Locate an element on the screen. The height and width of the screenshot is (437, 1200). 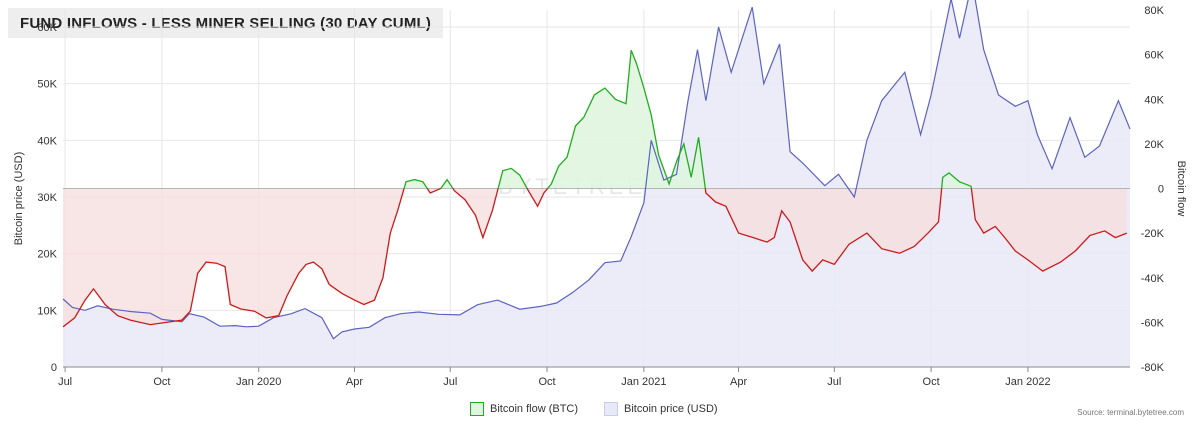
source-note: Source: terminal.bytetree.com is located at coordinates (1130, 412).